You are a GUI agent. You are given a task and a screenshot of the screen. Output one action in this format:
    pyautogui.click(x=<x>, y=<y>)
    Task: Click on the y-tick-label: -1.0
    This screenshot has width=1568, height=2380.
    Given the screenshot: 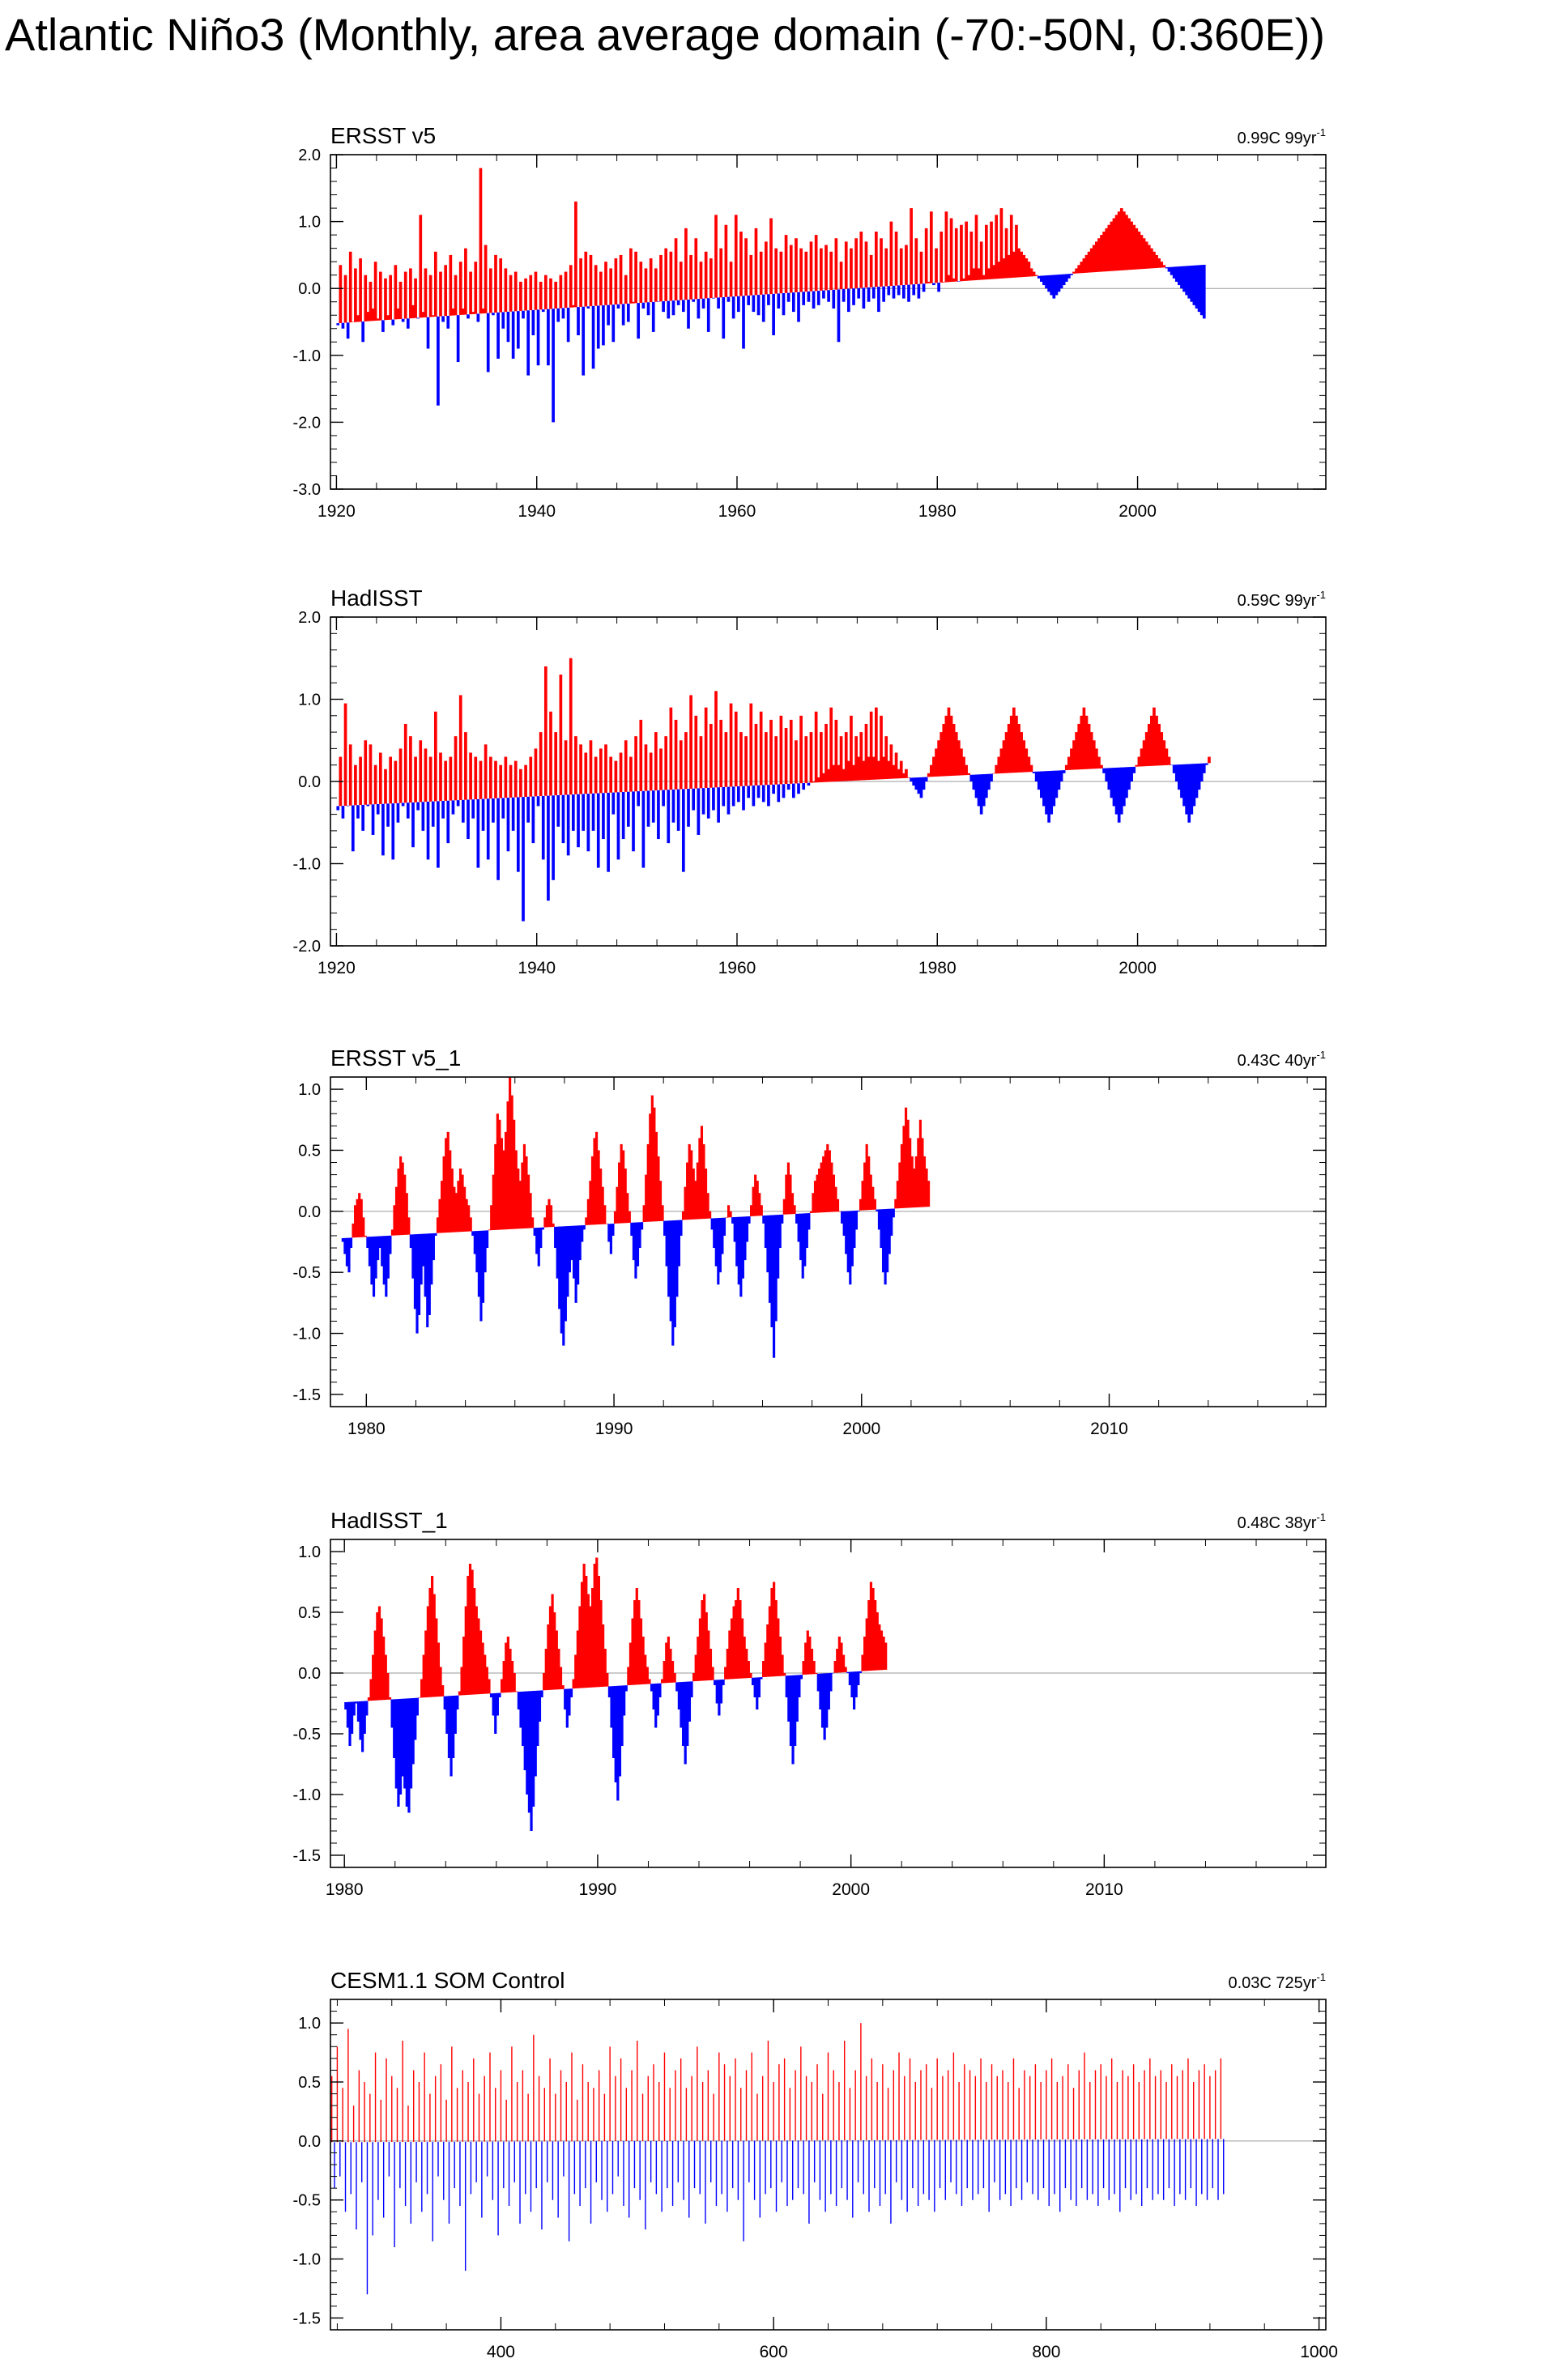 What is the action you would take?
    pyautogui.click(x=307, y=2260)
    